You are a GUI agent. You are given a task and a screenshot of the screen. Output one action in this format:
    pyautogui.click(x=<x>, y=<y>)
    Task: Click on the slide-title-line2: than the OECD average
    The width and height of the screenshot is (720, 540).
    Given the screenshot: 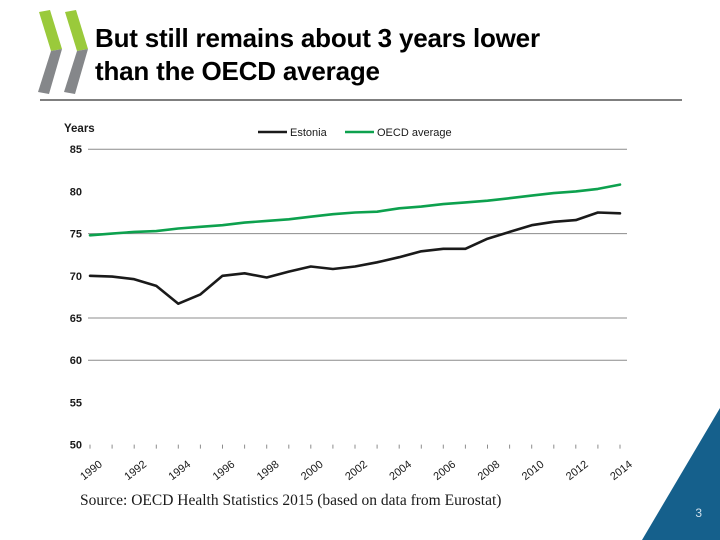 What is the action you would take?
    pyautogui.click(x=237, y=71)
    